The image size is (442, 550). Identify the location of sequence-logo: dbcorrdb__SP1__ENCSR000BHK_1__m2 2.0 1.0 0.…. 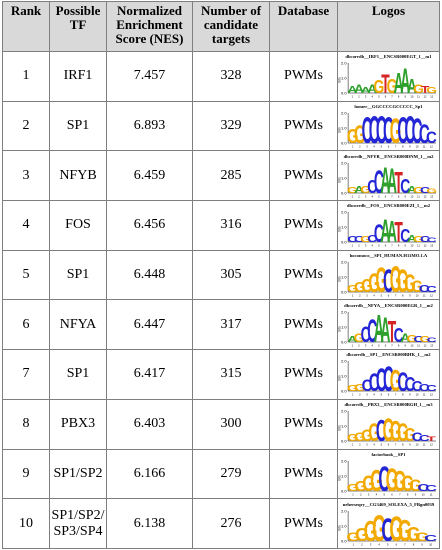
(387, 375).